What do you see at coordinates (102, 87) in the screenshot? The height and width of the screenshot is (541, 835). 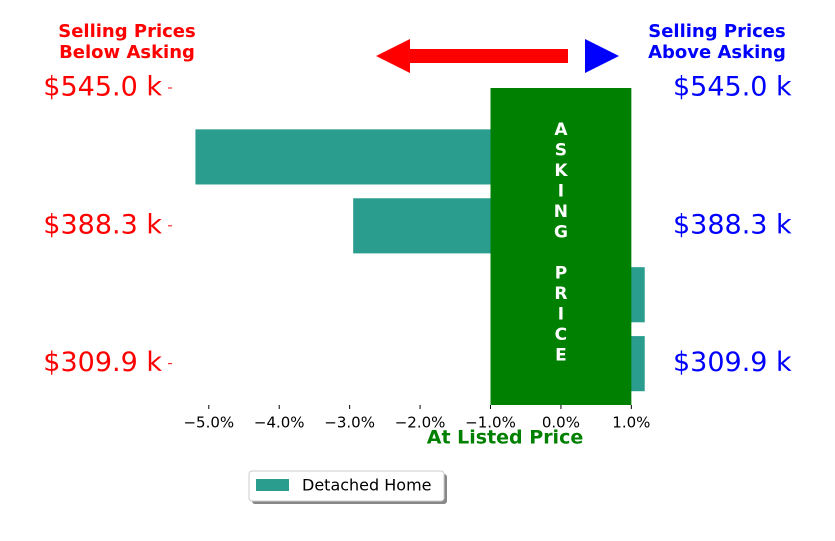 I see `y-tick-label: $545.0 k` at bounding box center [102, 87].